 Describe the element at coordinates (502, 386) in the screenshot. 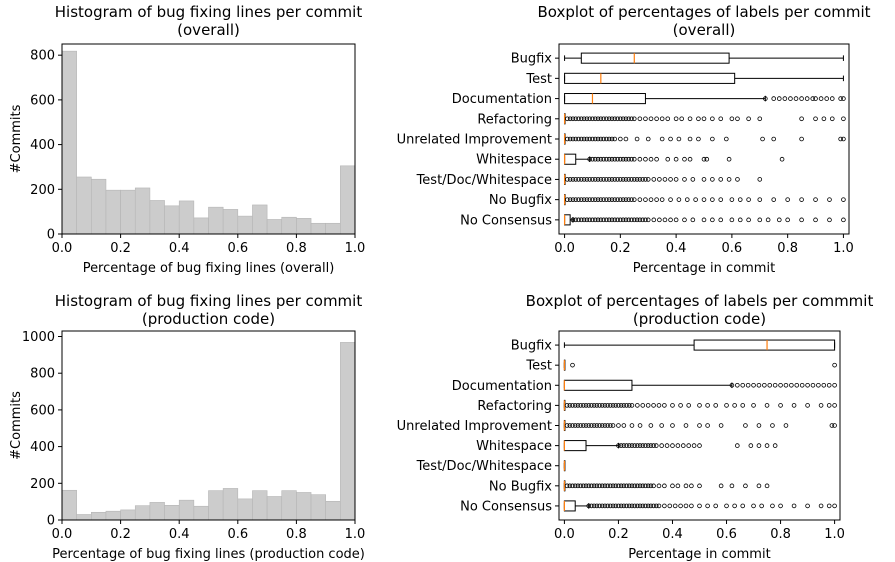

I see `category-label: Documentation` at that location.